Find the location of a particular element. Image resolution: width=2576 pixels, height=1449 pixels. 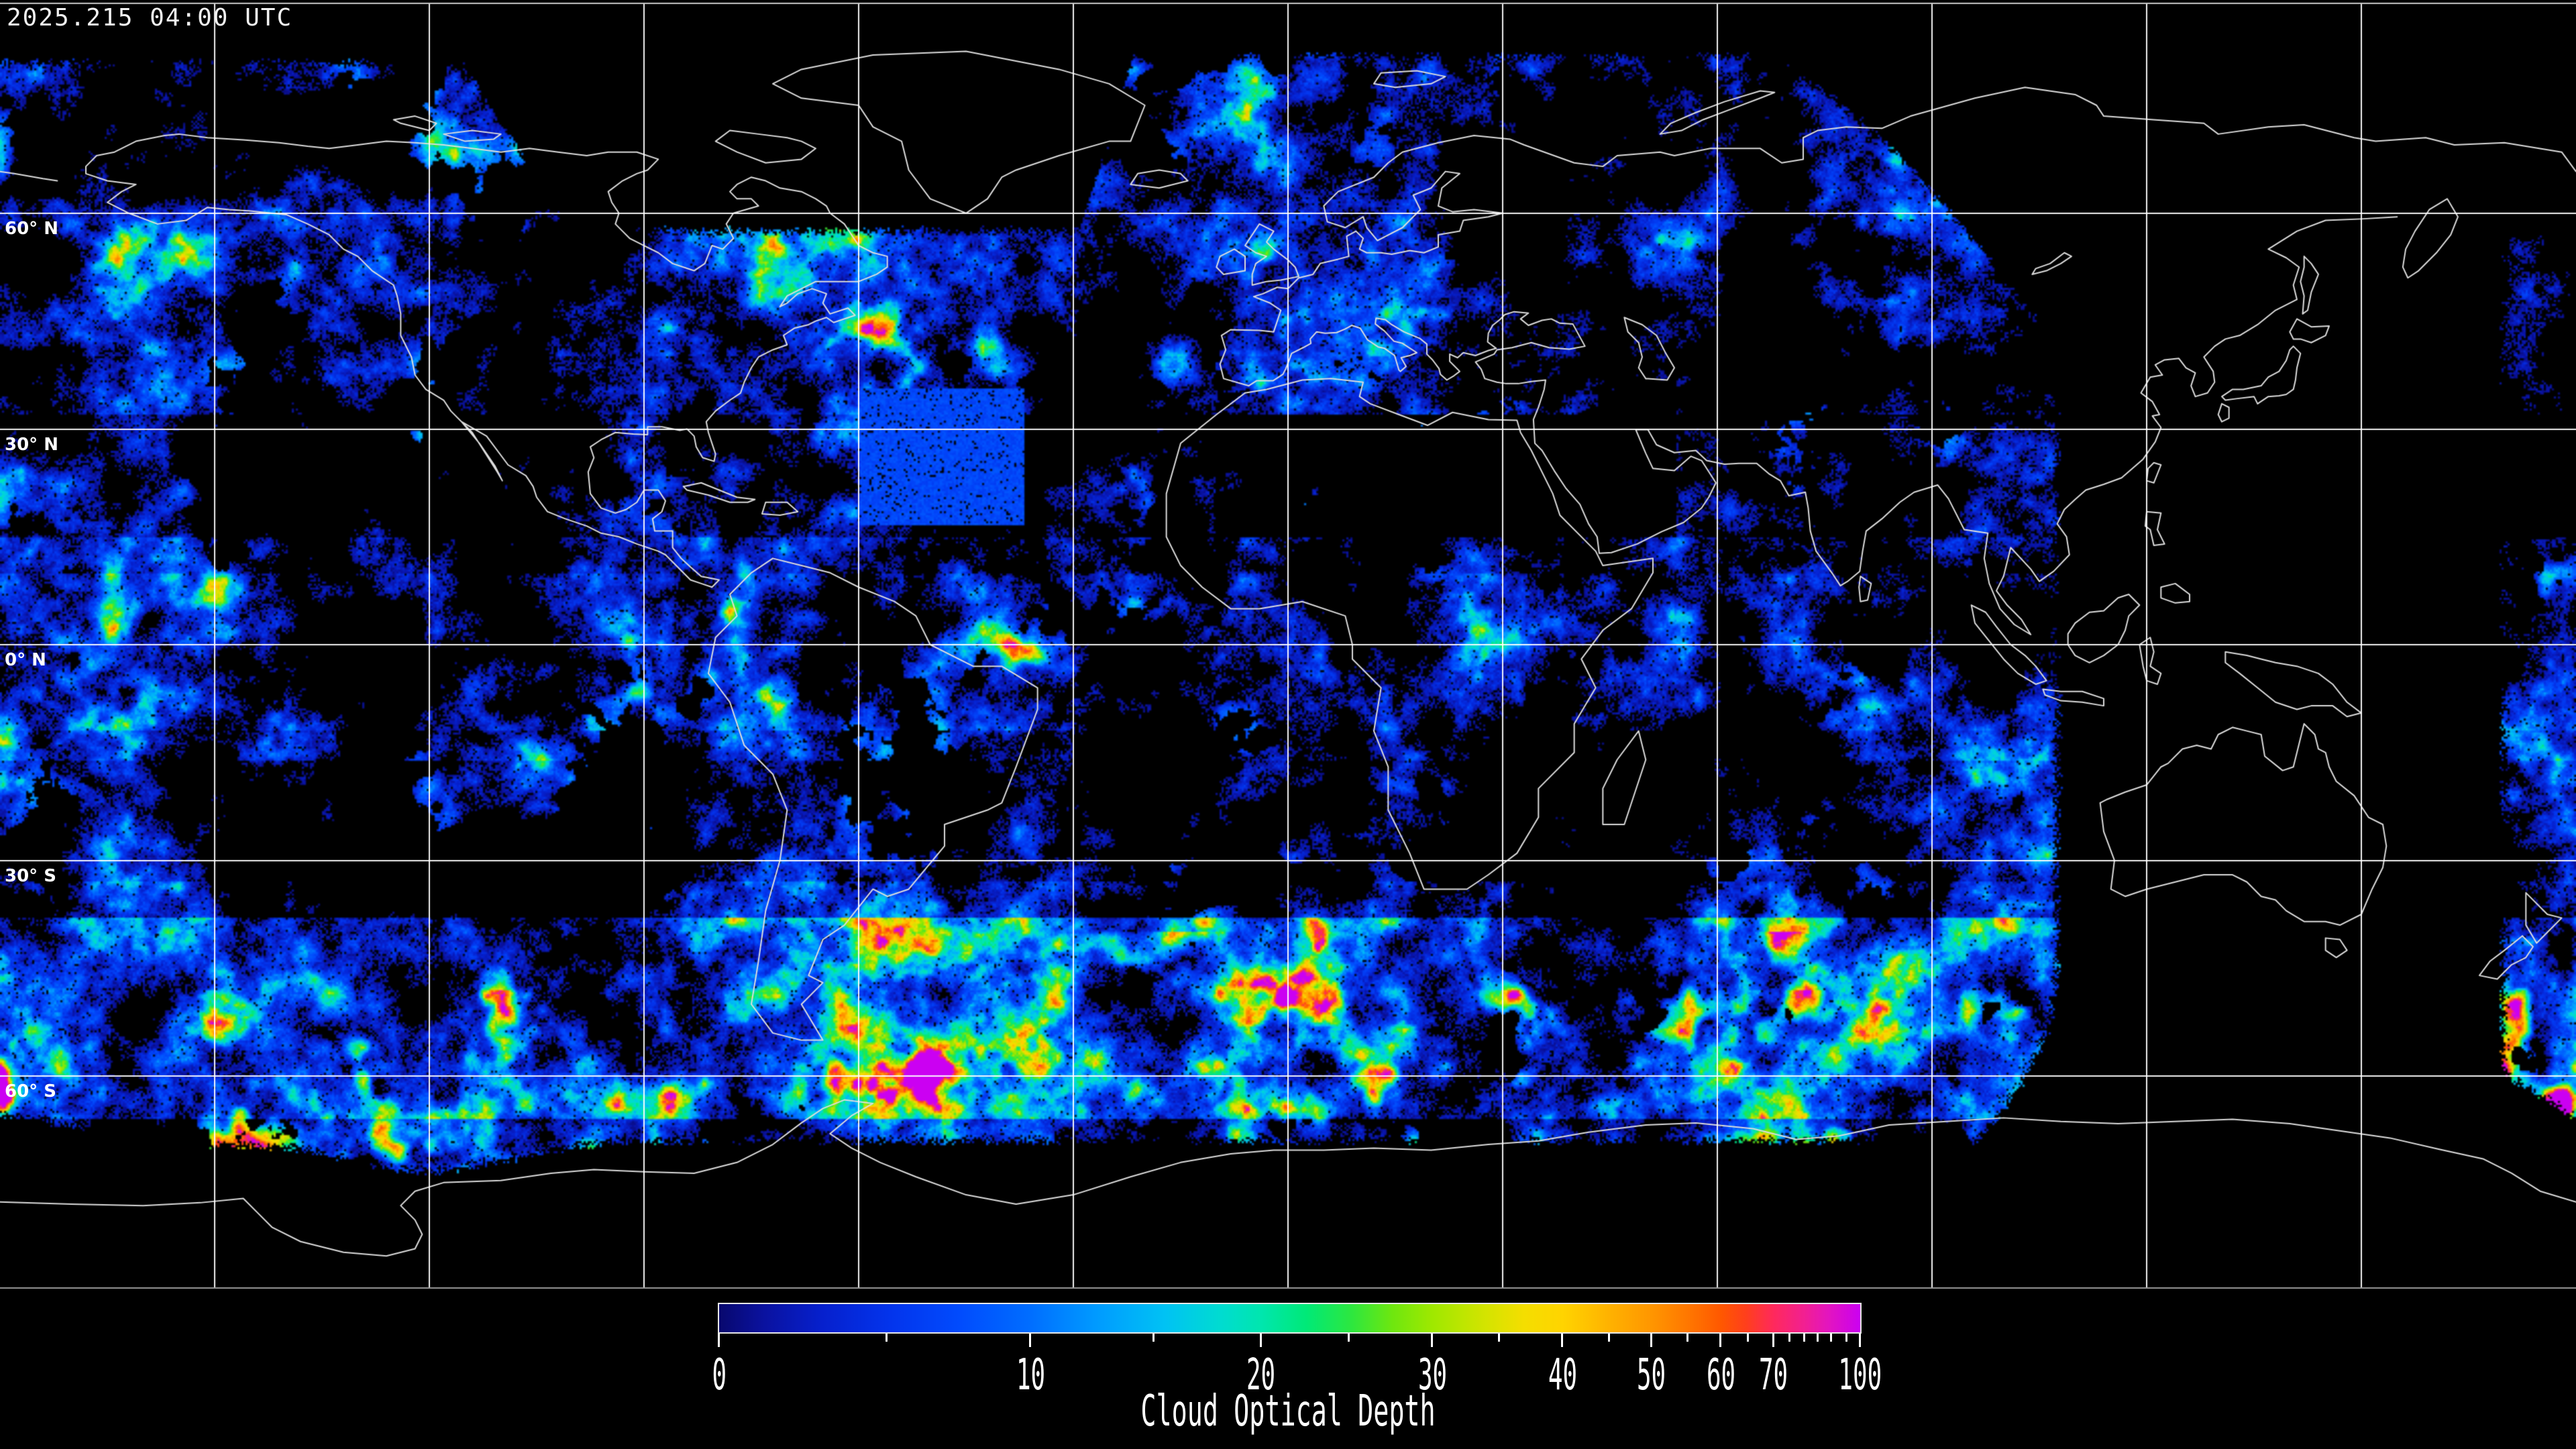

latitude-label: 60° S is located at coordinates (30, 1091).